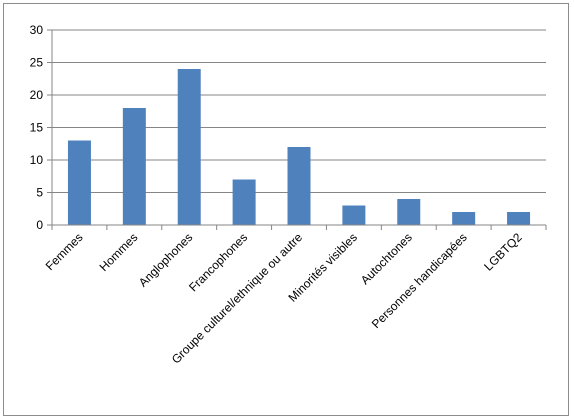 This screenshot has height=420, width=574. What do you see at coordinates (39, 225) in the screenshot?
I see `y-tick-label: 0` at bounding box center [39, 225].